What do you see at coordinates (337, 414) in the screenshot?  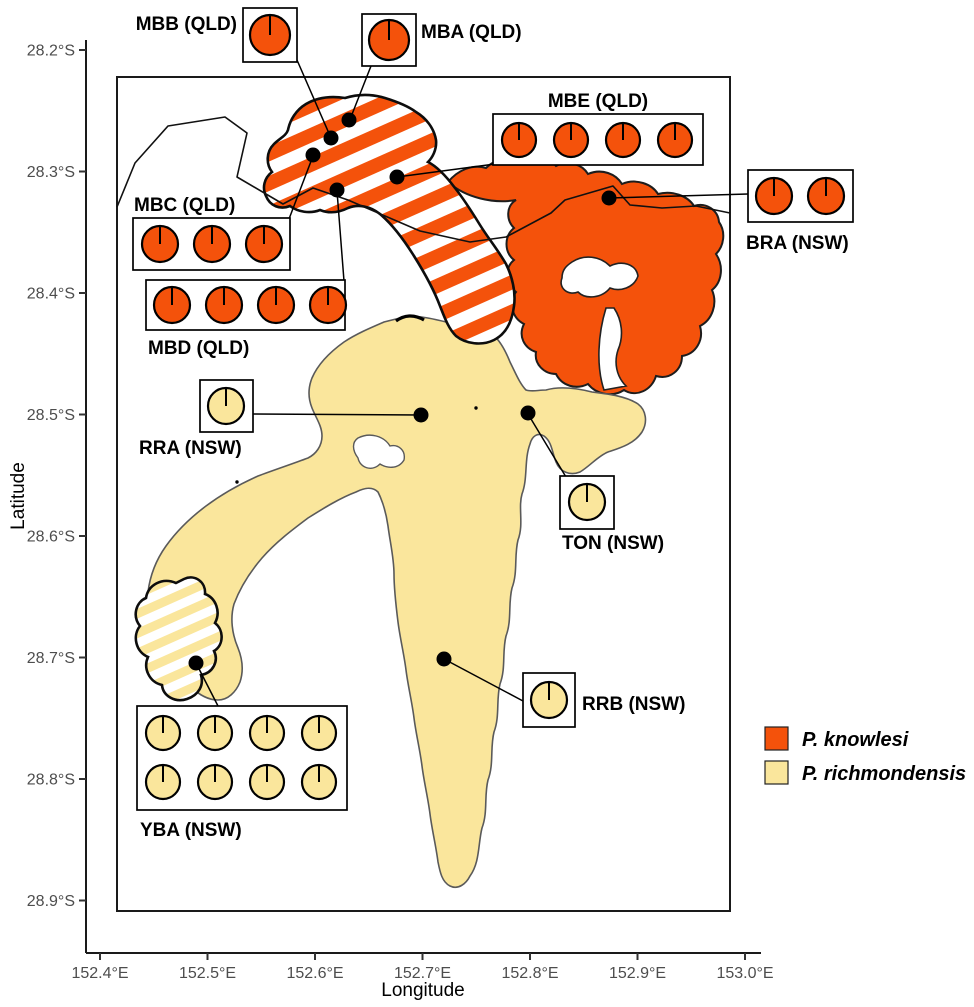 I see `site-connector-rra` at bounding box center [337, 414].